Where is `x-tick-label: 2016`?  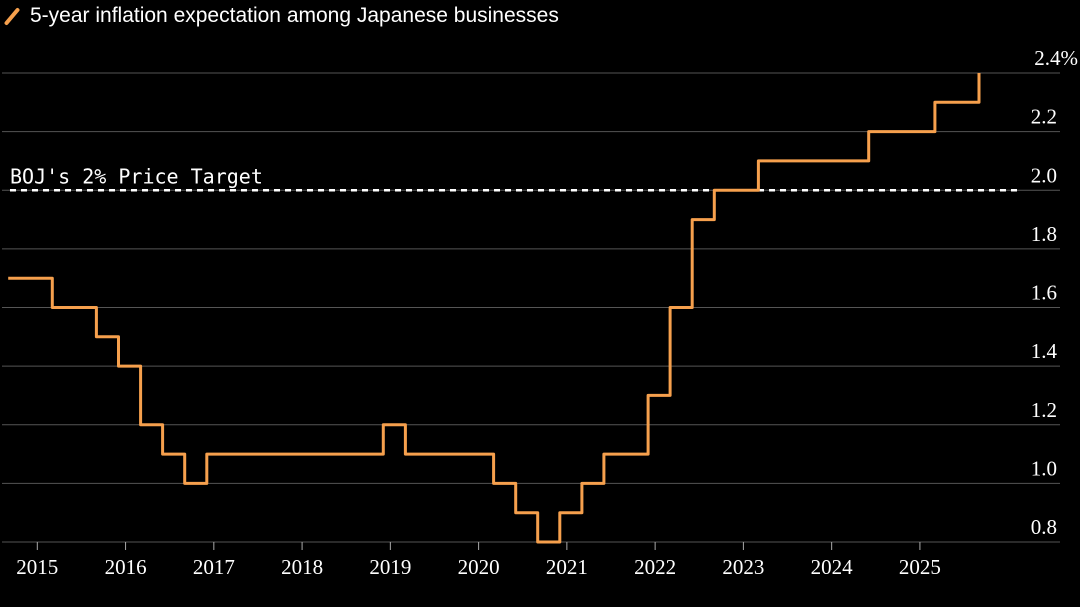 x-tick-label: 2016 is located at coordinates (126, 567).